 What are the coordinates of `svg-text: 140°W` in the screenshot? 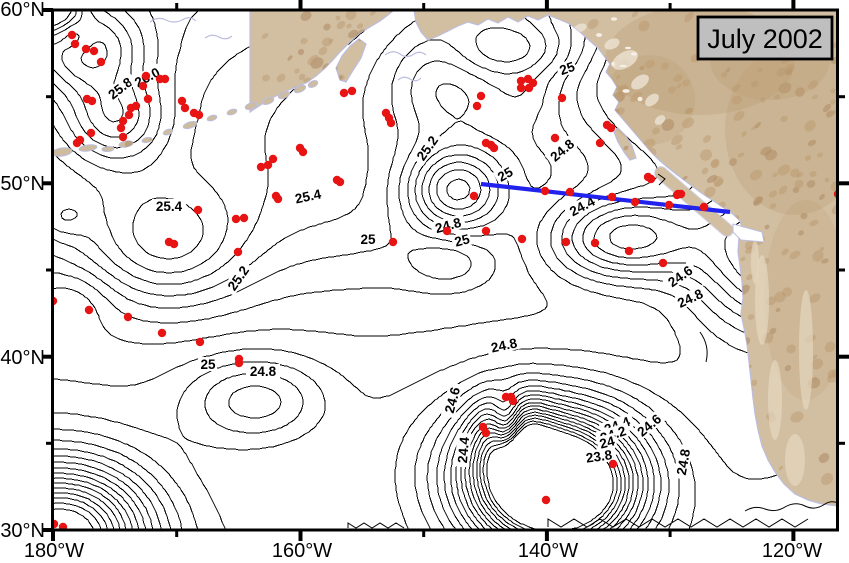 It's located at (548, 551).